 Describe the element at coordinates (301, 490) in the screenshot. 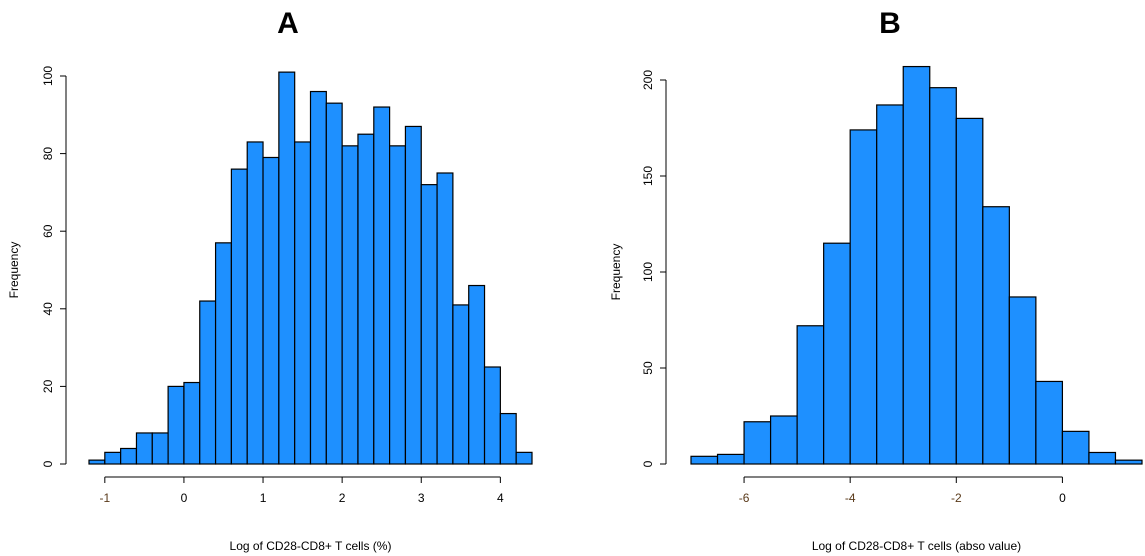

I see `x-axis-a: -1 0 1 2 3 4` at that location.